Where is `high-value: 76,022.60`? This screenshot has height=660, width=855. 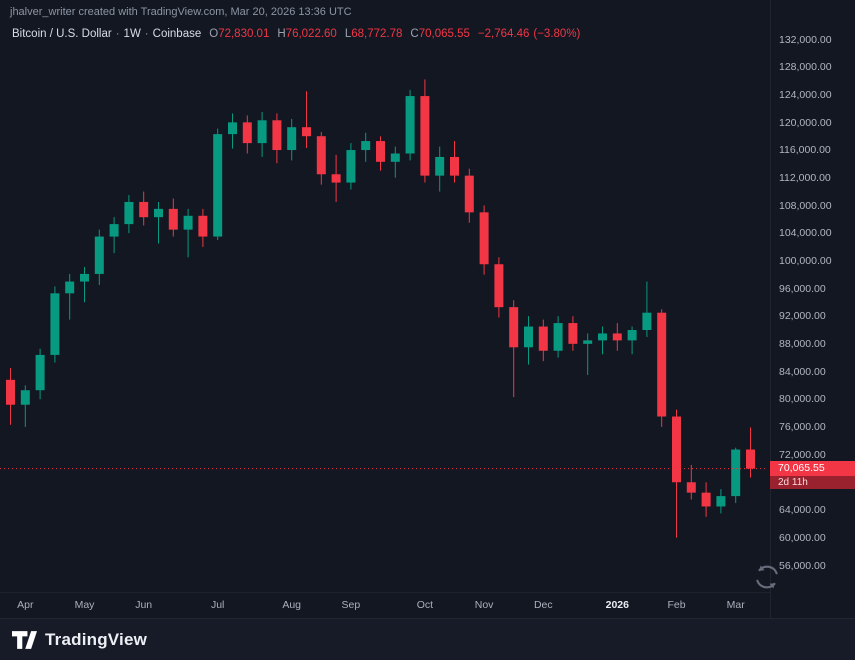 high-value: 76,022.60 is located at coordinates (311, 34).